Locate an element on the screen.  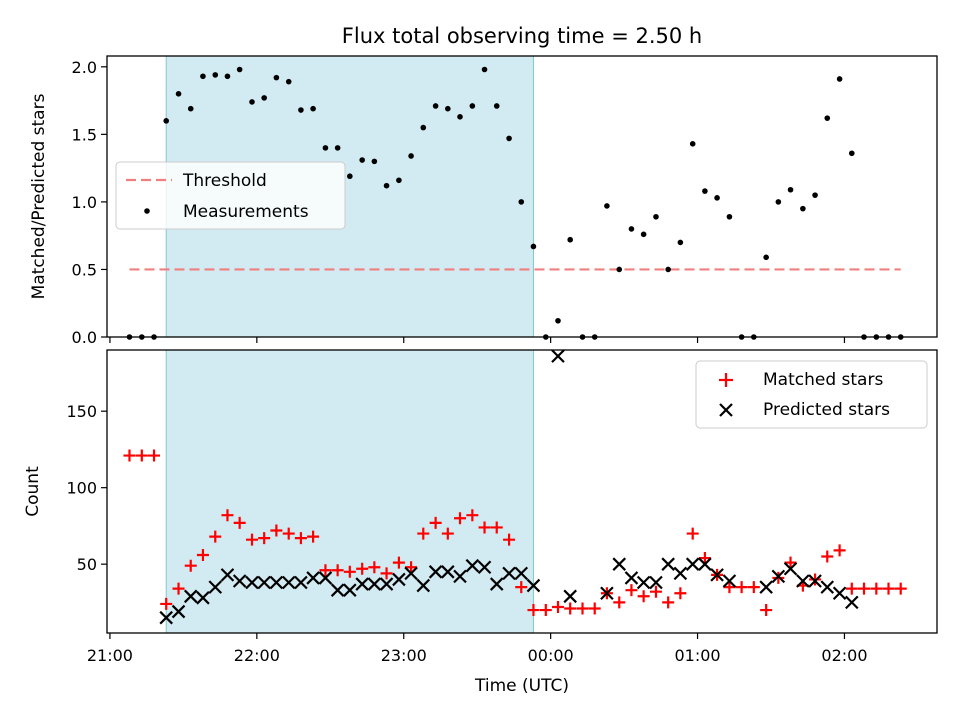
x-tick-label: 23:00 is located at coordinates (404, 655).